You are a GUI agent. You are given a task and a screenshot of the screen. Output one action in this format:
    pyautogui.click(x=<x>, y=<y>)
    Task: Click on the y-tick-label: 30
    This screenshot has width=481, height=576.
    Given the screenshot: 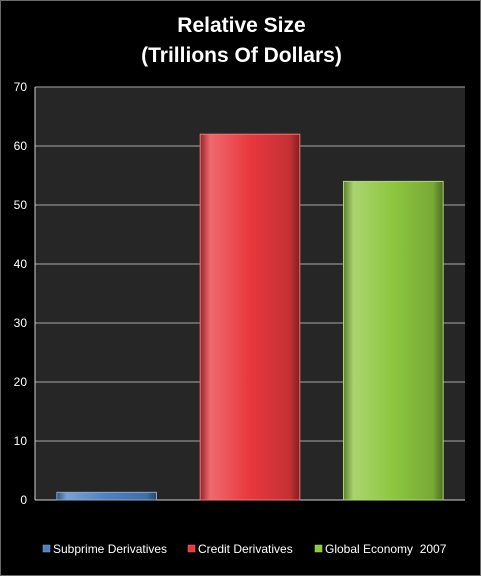 What is the action you would take?
    pyautogui.click(x=21, y=323)
    